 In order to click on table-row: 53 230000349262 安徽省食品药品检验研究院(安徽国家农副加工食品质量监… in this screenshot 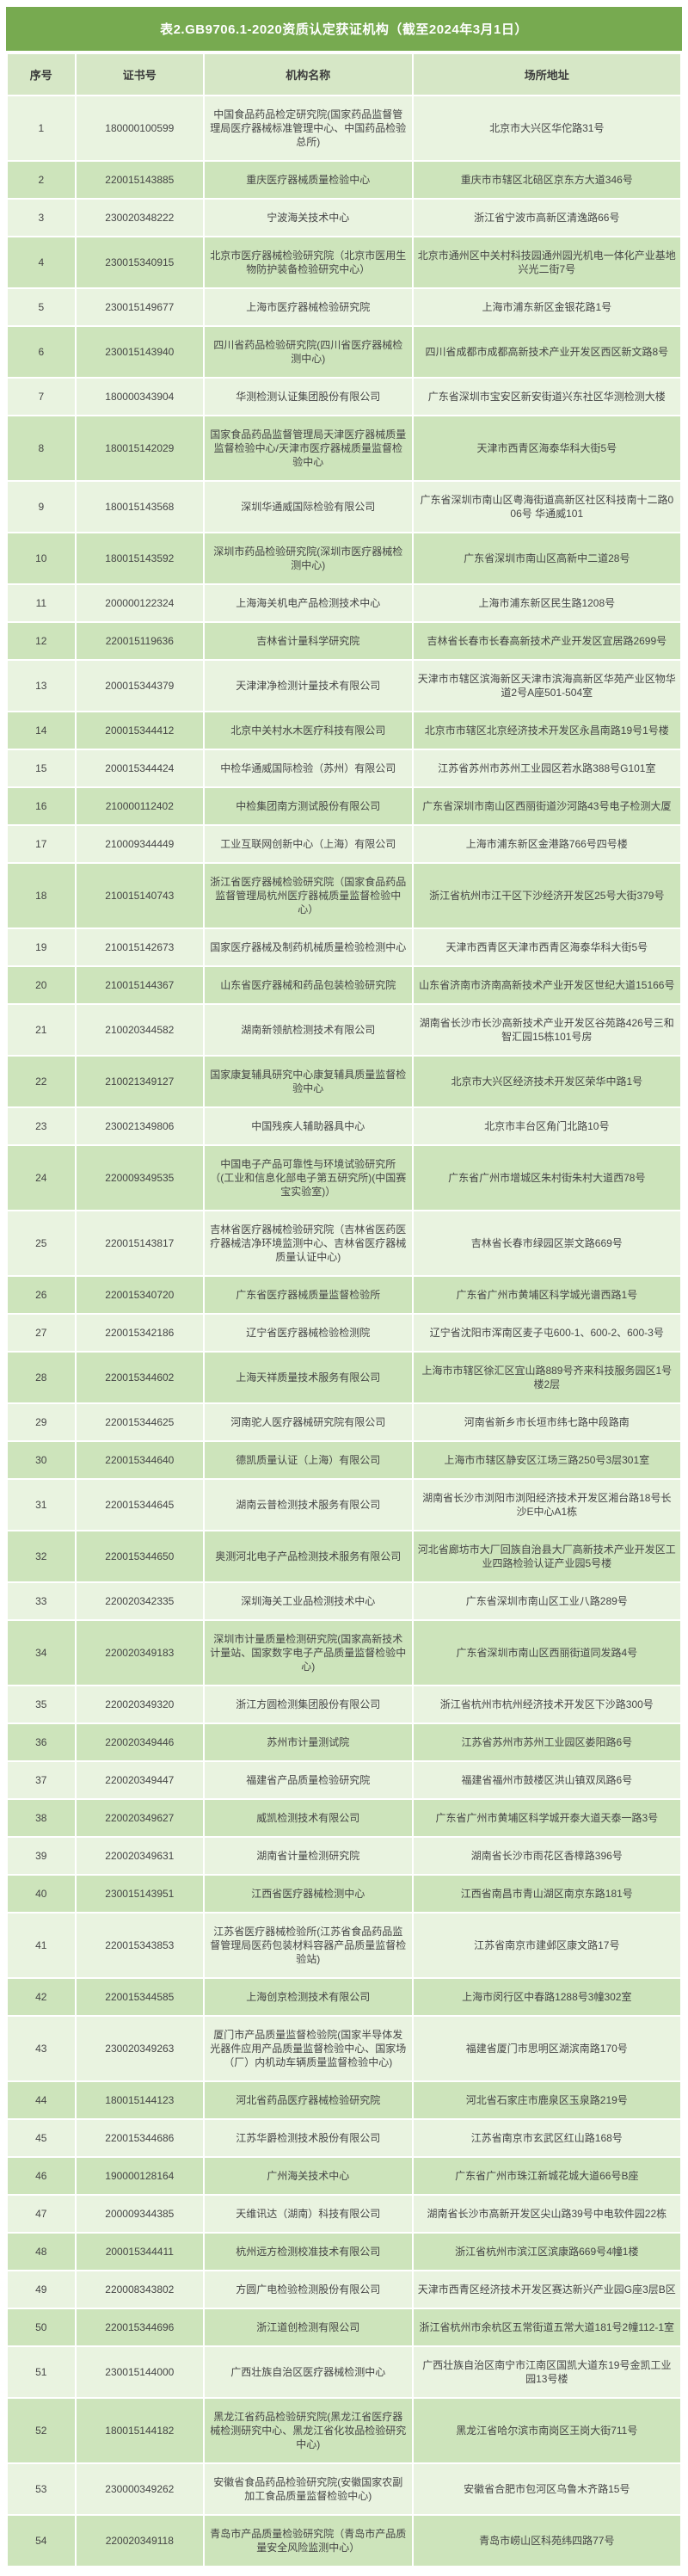, I will do `click(344, 2489)`.